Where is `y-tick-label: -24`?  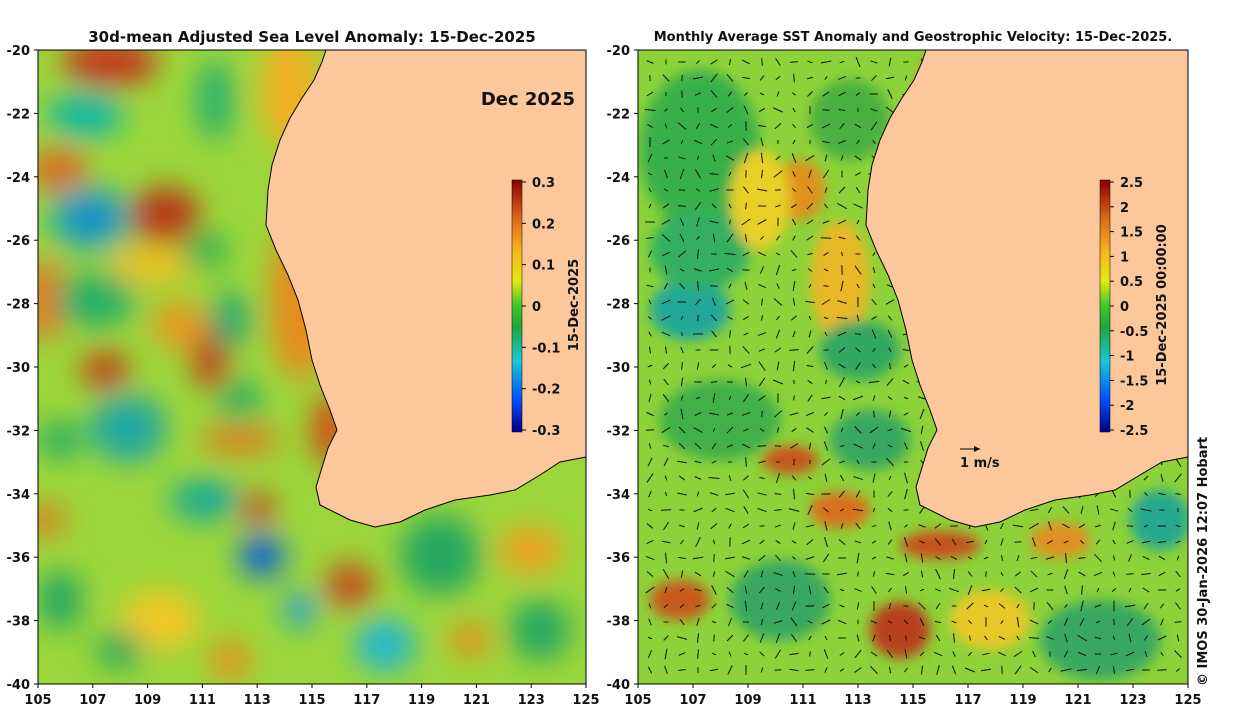 y-tick-label: -24 is located at coordinates (19, 178).